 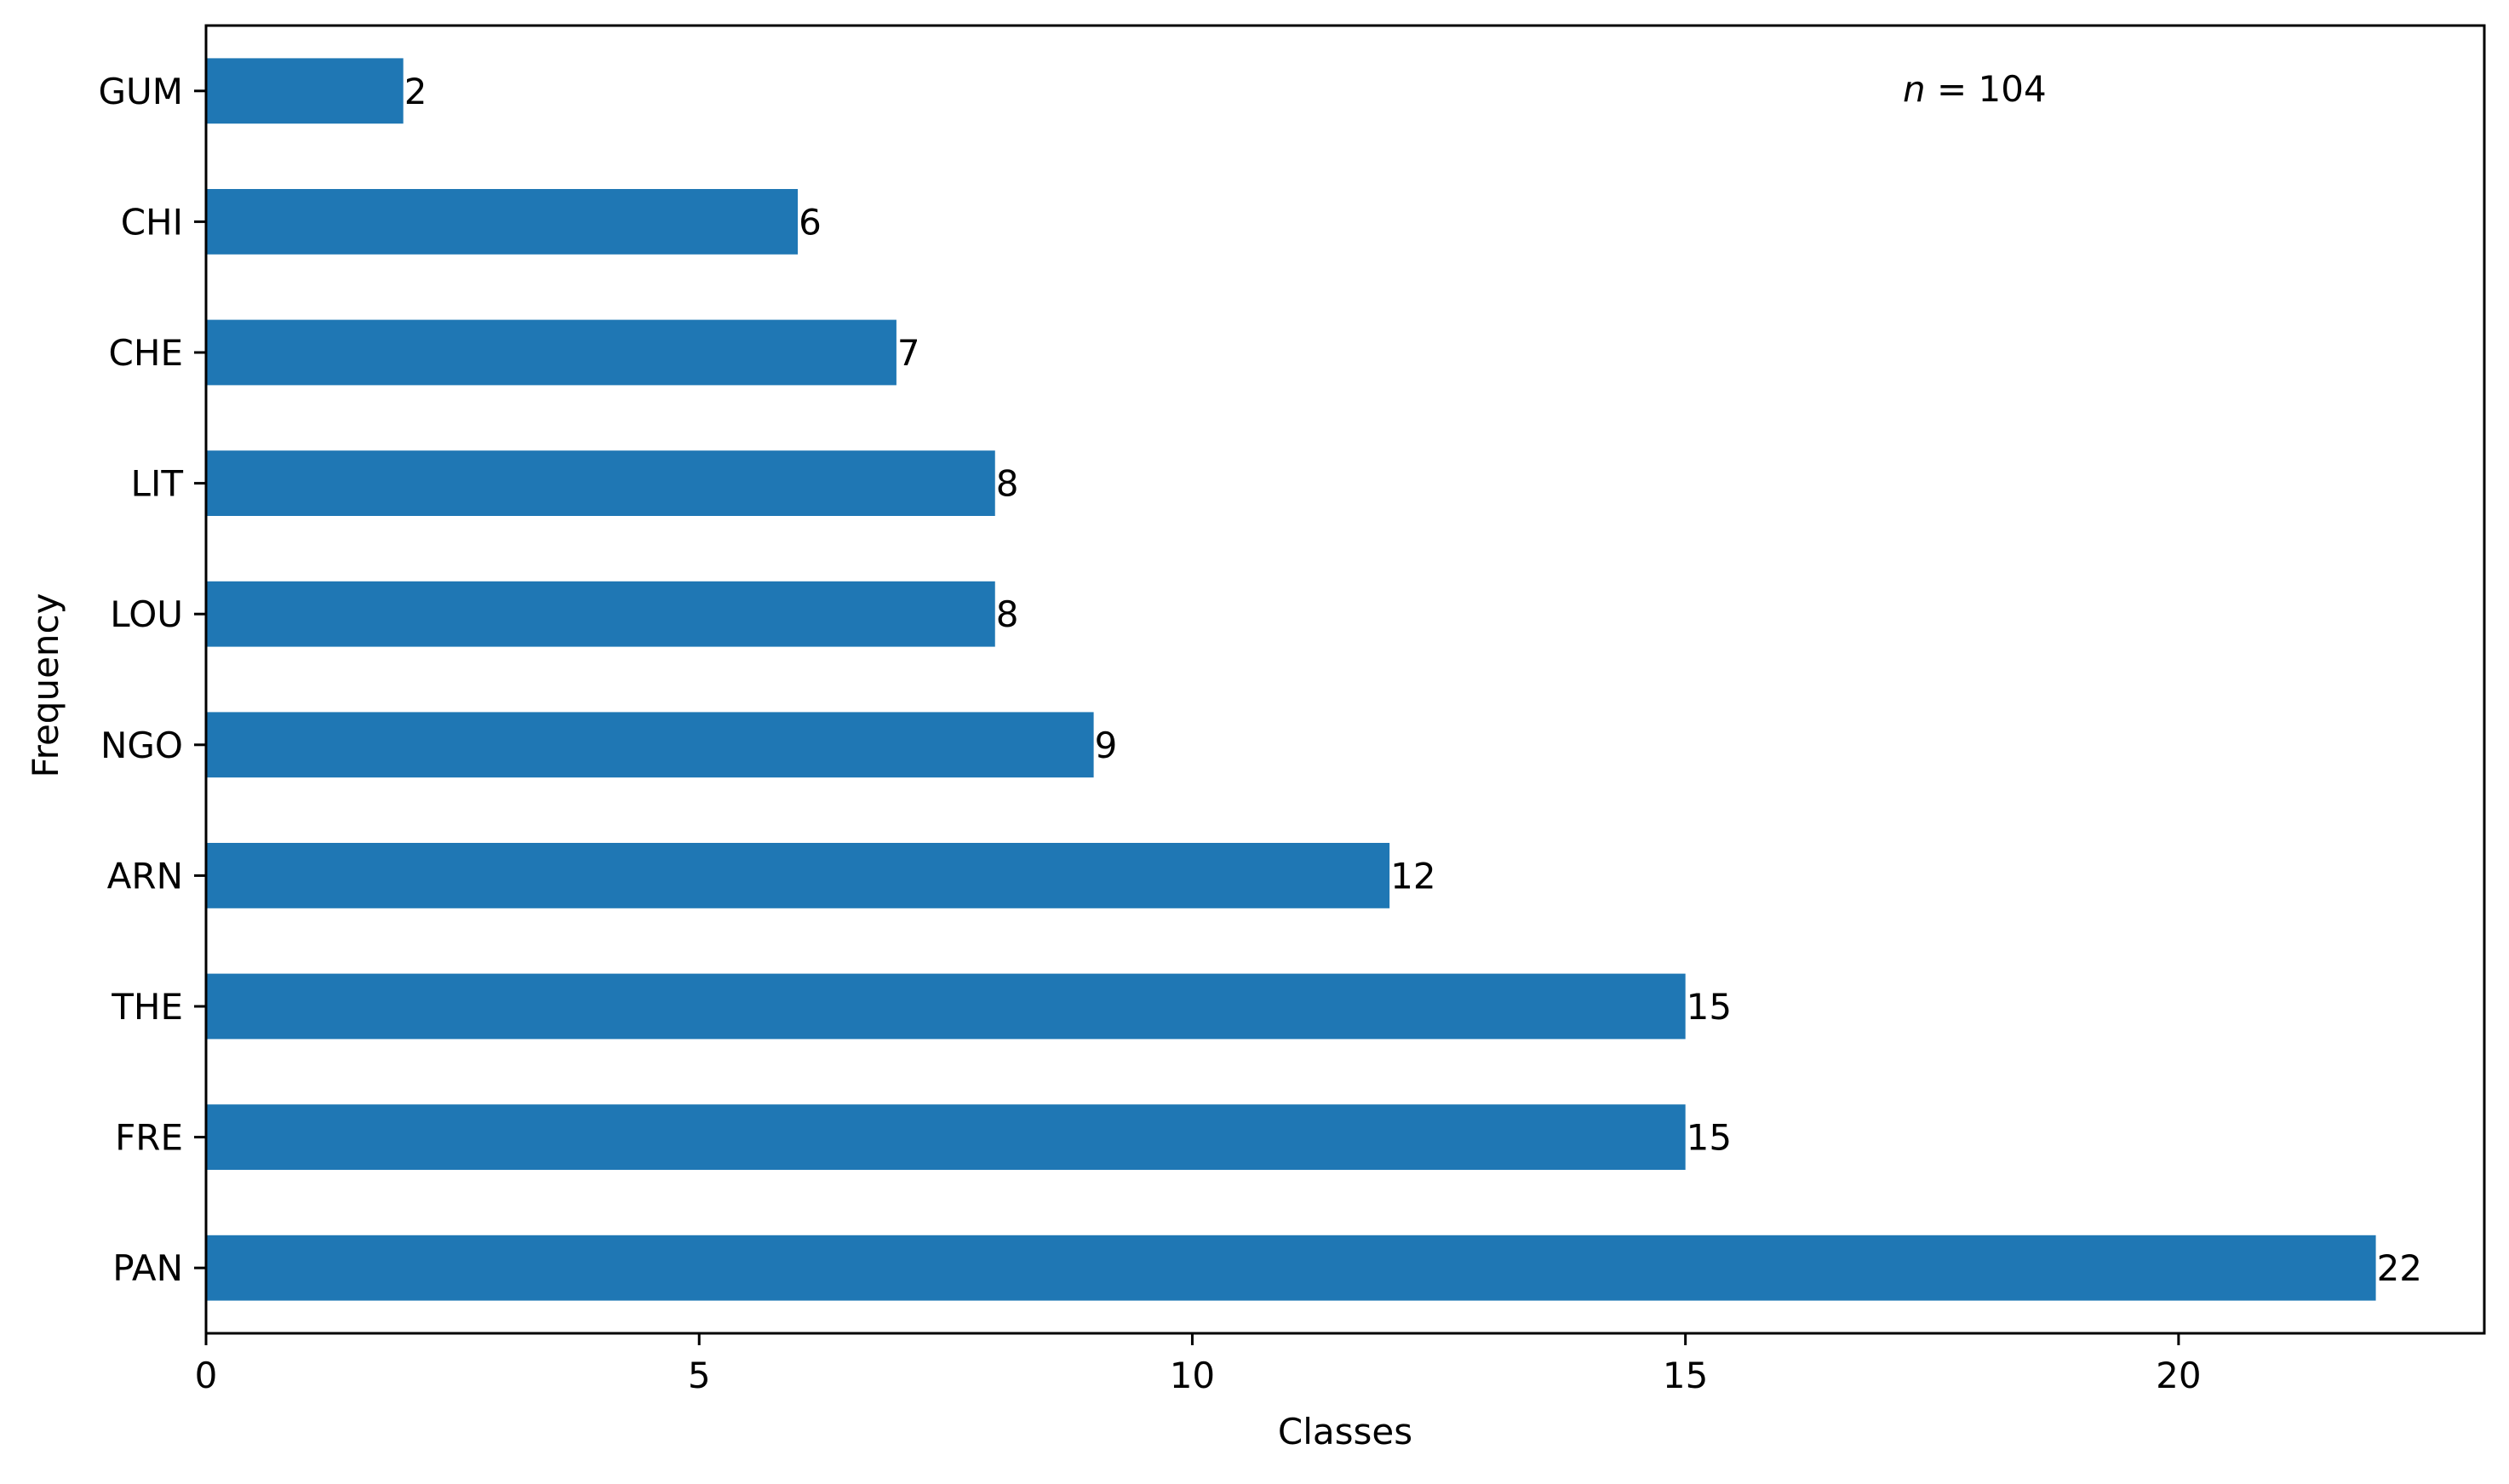 I want to click on bar-lit, so click(x=600, y=483).